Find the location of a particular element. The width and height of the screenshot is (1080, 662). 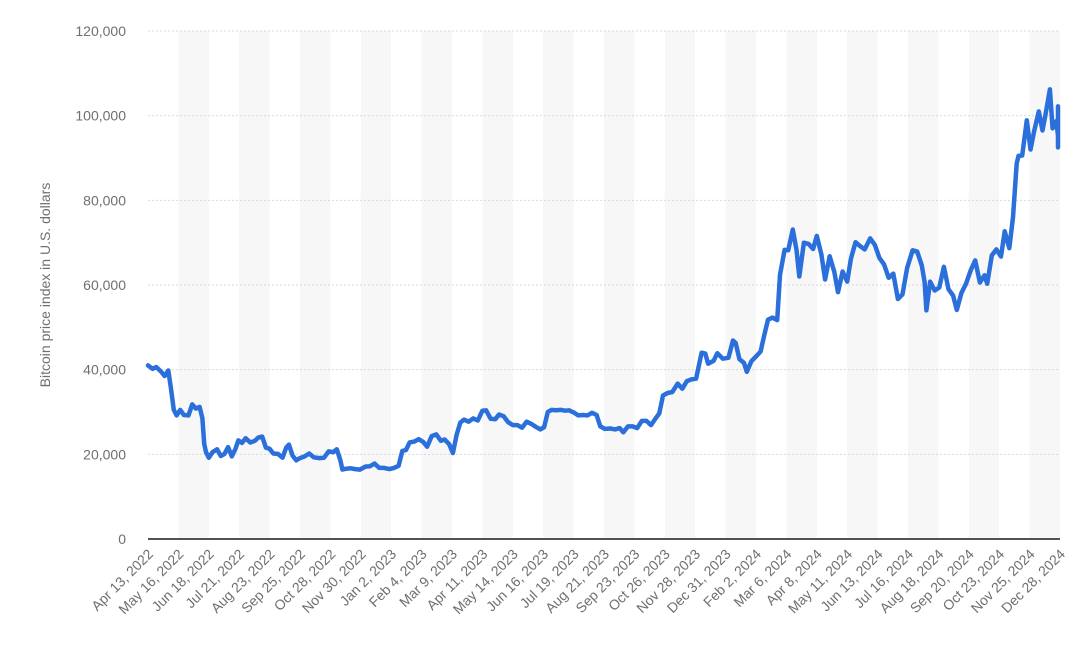

y-tick-label: 40,000 is located at coordinates (104, 370).